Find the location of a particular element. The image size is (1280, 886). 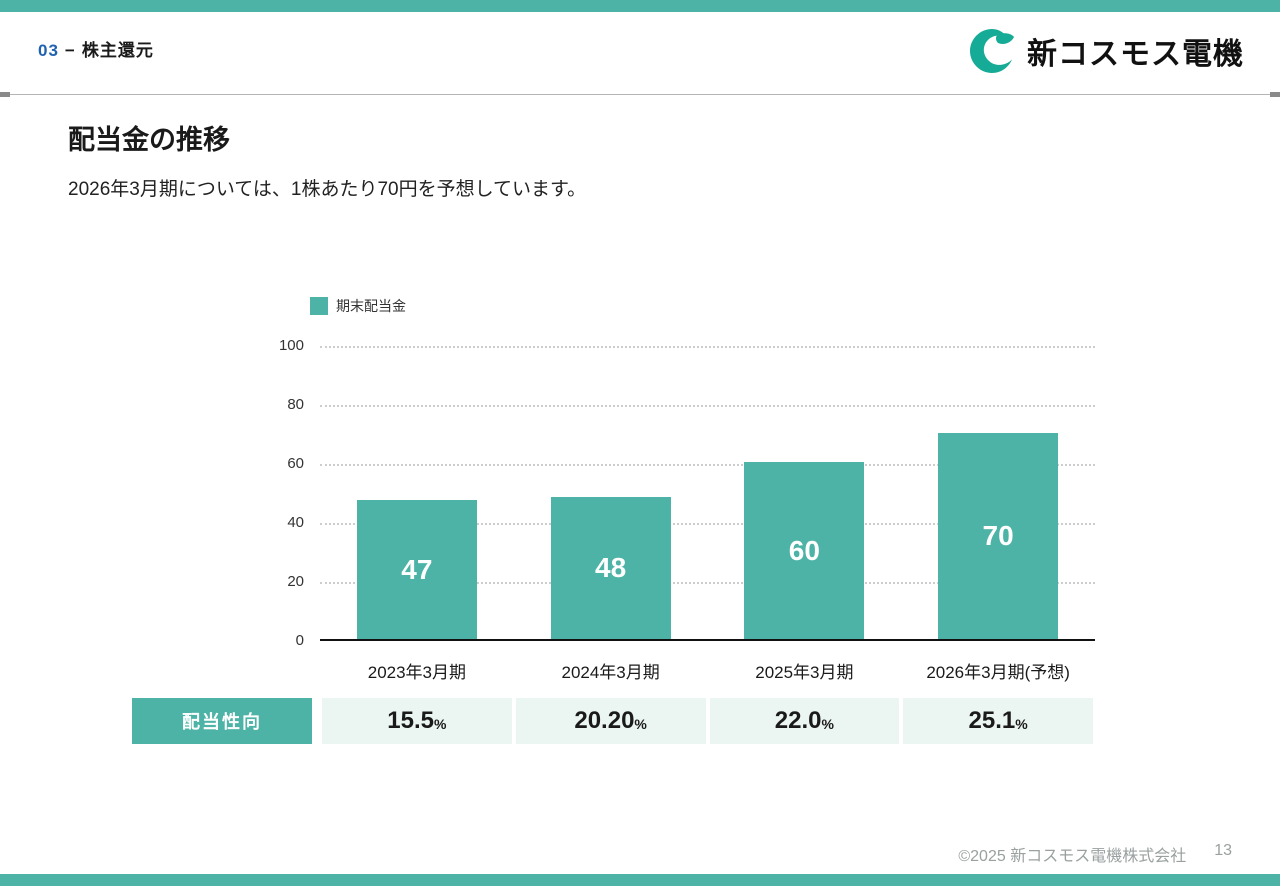

bar-value-label: 70 is located at coordinates (998, 535).